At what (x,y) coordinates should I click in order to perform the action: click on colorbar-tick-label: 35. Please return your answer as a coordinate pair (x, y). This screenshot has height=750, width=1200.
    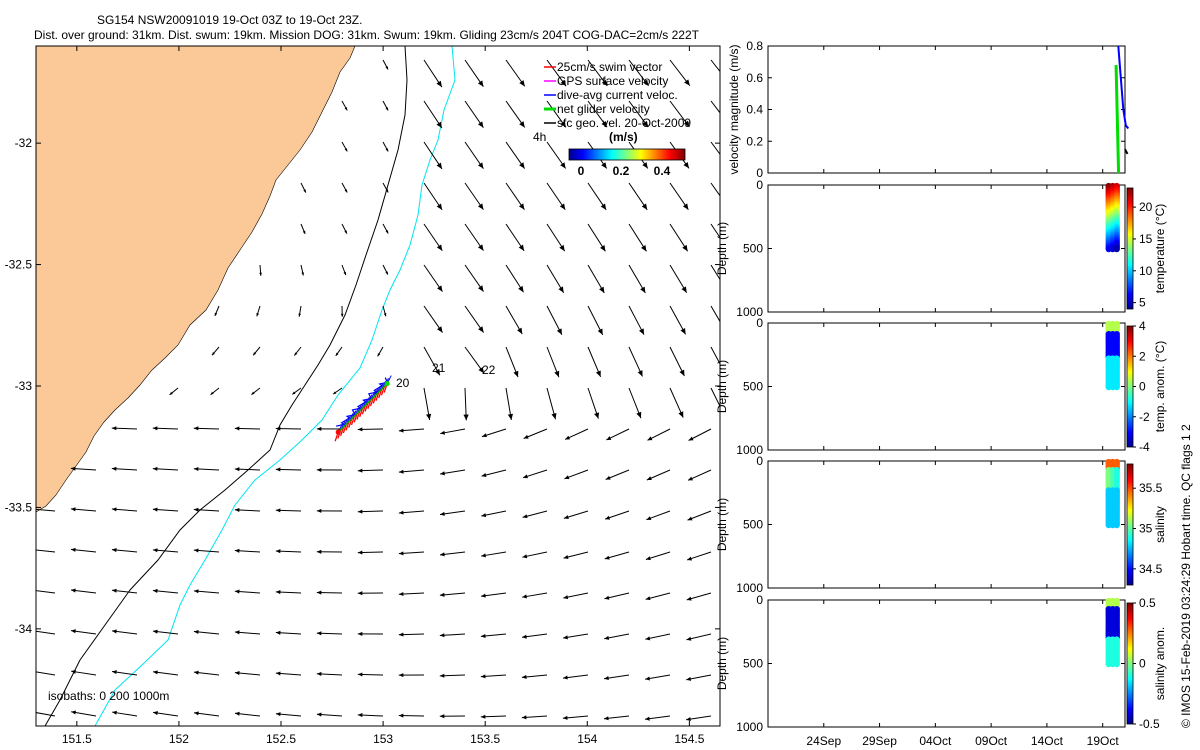
    Looking at the image, I should click on (1146, 529).